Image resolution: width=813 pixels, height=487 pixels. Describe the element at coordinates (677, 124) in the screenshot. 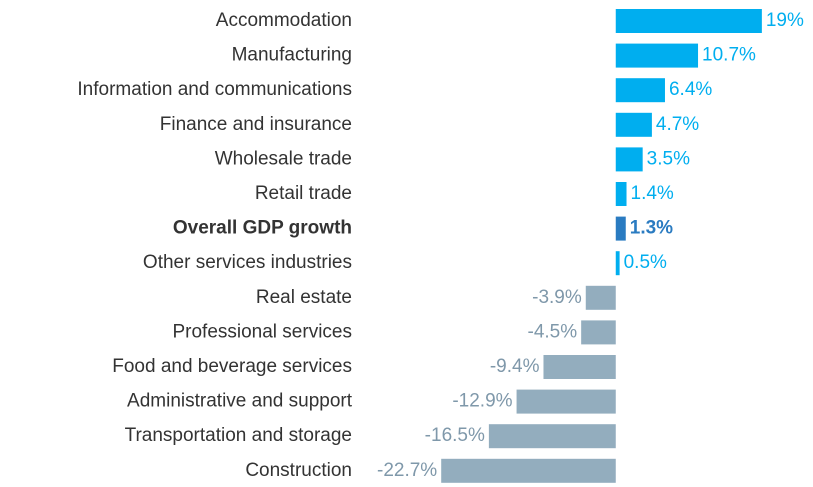

I see `value-label: 4.7%` at that location.